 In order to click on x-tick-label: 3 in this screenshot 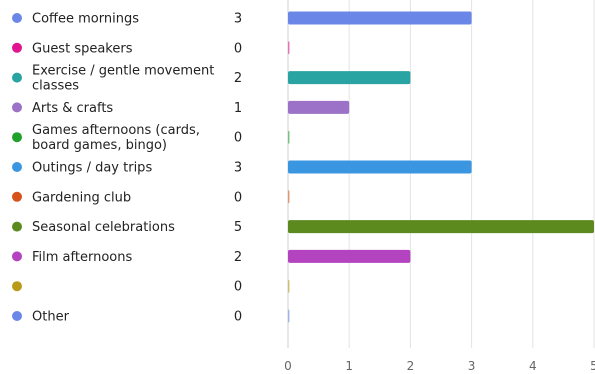, I will do `click(472, 366)`.